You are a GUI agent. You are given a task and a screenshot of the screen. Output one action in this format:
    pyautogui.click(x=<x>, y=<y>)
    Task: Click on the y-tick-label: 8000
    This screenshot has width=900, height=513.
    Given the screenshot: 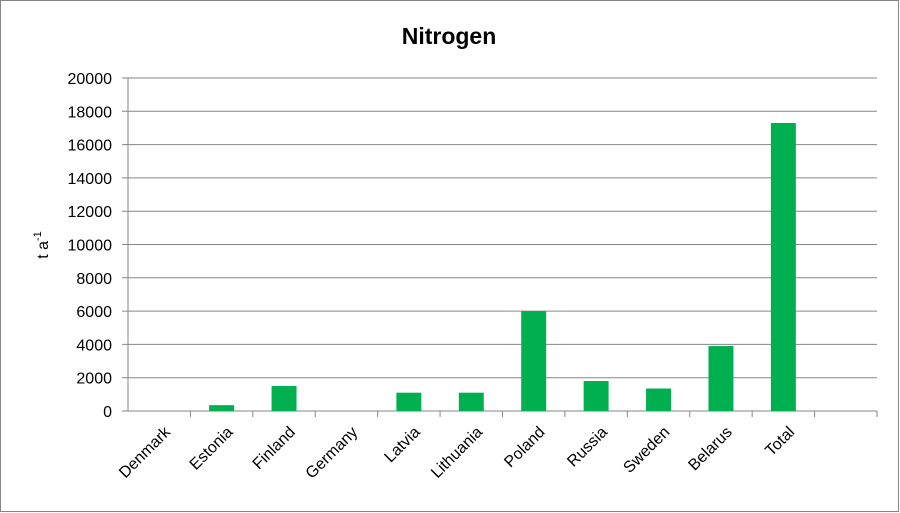 What is the action you would take?
    pyautogui.click(x=94, y=279)
    